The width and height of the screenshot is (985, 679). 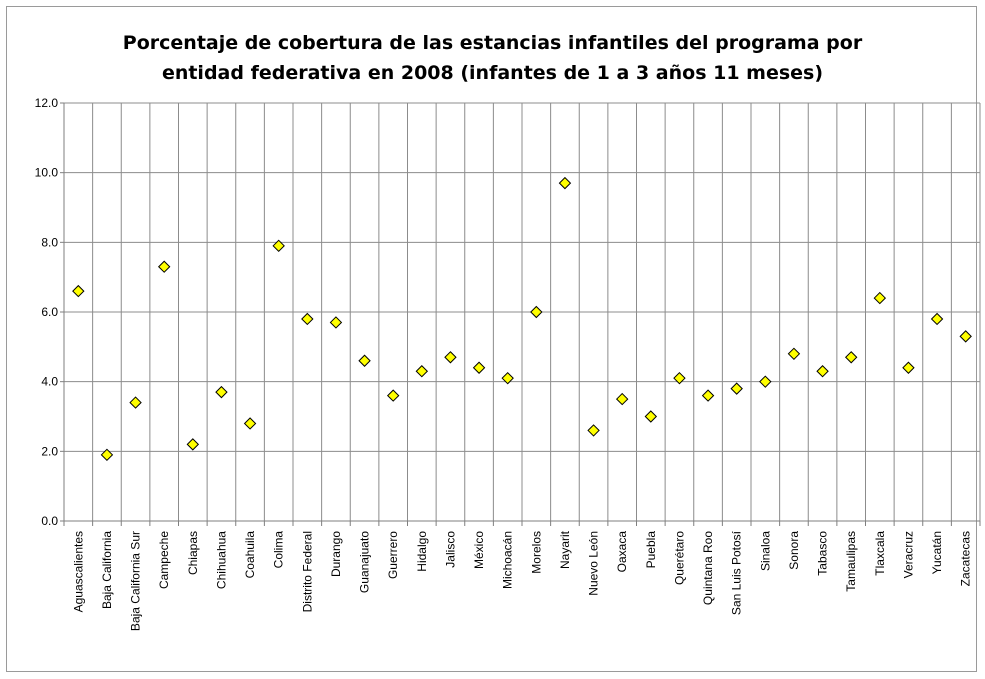 What do you see at coordinates (851, 561) in the screenshot?
I see `x-tick-label: Tamaulipas` at bounding box center [851, 561].